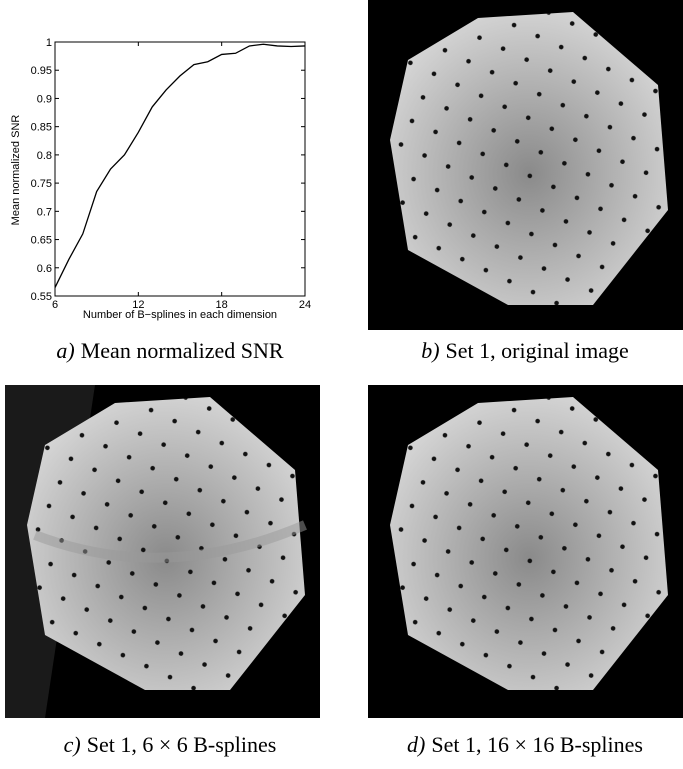 This screenshot has height=769, width=683. I want to click on caption-label: d), so click(416, 744).